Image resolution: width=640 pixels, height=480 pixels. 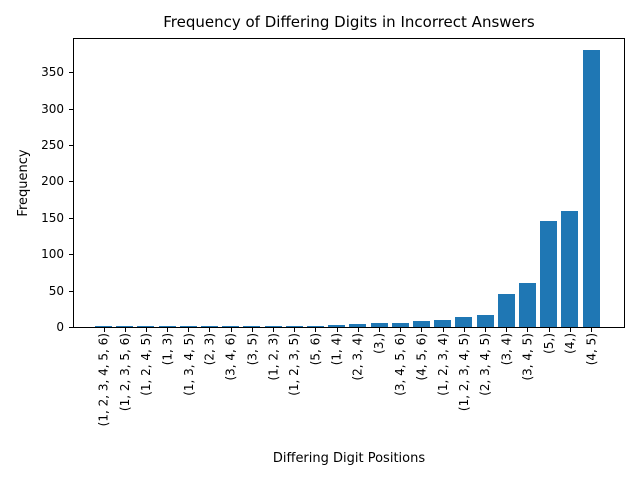 I want to click on x-tick-label: (3, 4, 5), so click(x=527, y=357).